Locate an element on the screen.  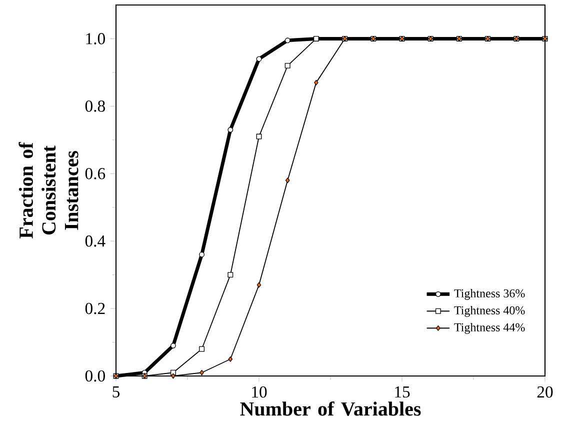
y-tick-label: 0.2 is located at coordinates (95, 308).